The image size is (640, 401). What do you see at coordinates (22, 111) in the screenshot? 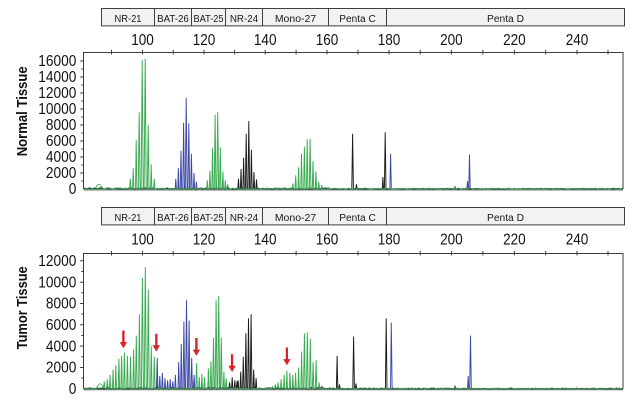
I see `svg-text: Normal Tissue` at bounding box center [22, 111].